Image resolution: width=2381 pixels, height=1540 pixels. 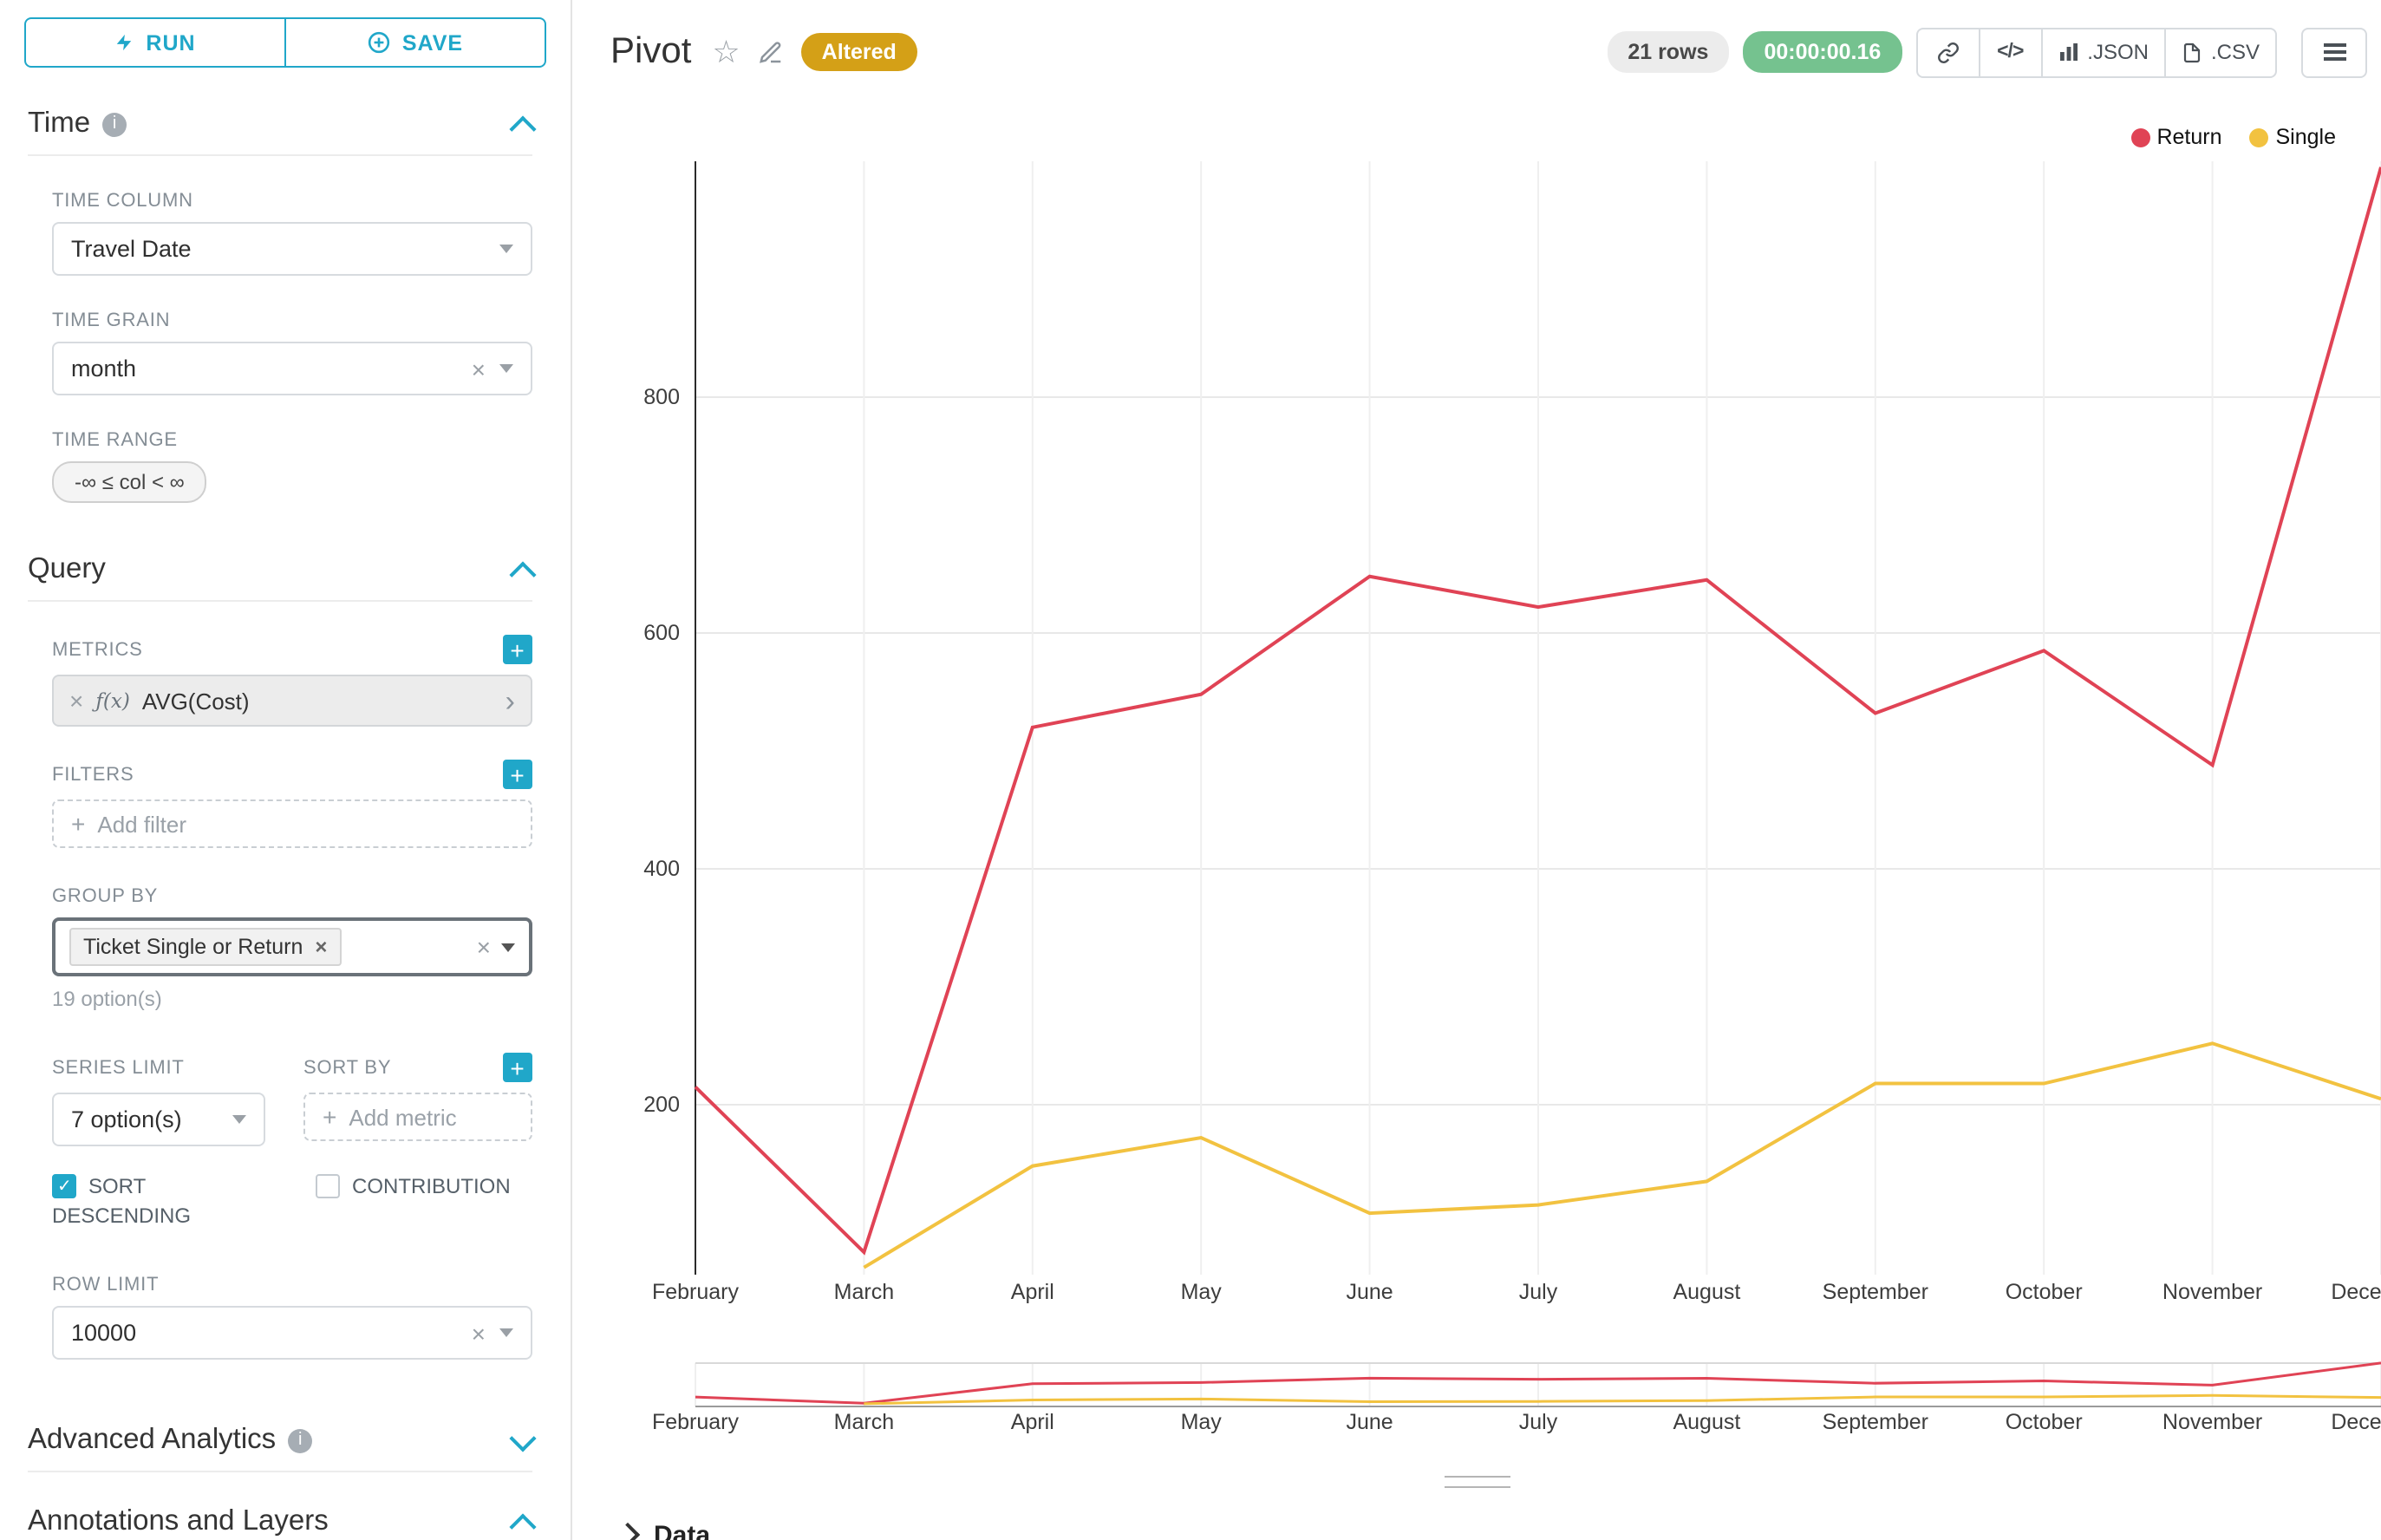 What do you see at coordinates (662, 1105) in the screenshot?
I see `svg-text: 200` at bounding box center [662, 1105].